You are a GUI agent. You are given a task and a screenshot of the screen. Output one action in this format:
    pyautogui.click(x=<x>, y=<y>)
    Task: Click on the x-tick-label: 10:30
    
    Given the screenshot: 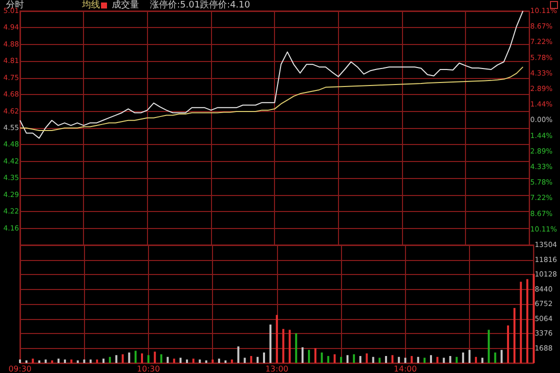 What is the action you would take?
    pyautogui.click(x=148, y=368)
    